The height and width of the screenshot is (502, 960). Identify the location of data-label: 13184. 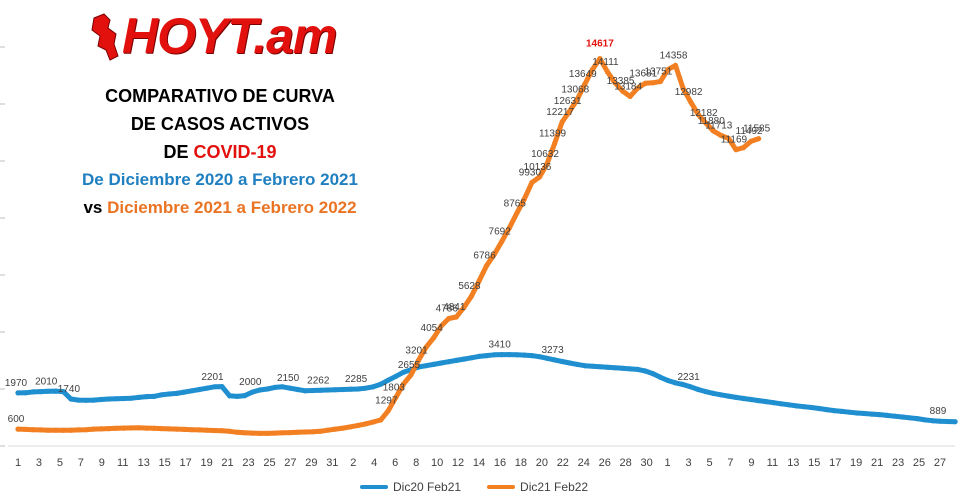
(628, 86).